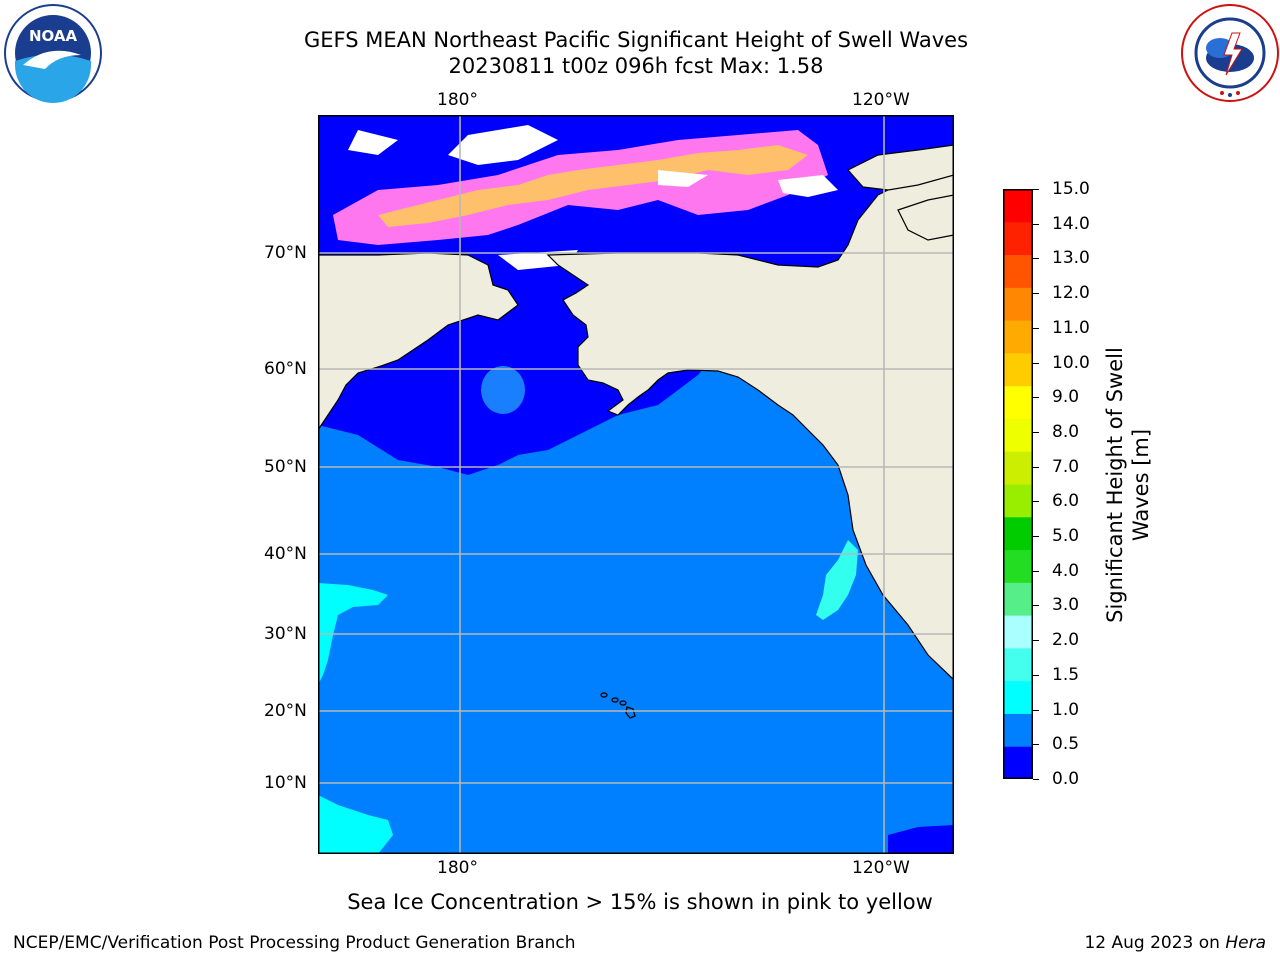 The width and height of the screenshot is (1280, 960). Describe the element at coordinates (1245, 943) in the screenshot. I see `footer-machine: Hera` at that location.